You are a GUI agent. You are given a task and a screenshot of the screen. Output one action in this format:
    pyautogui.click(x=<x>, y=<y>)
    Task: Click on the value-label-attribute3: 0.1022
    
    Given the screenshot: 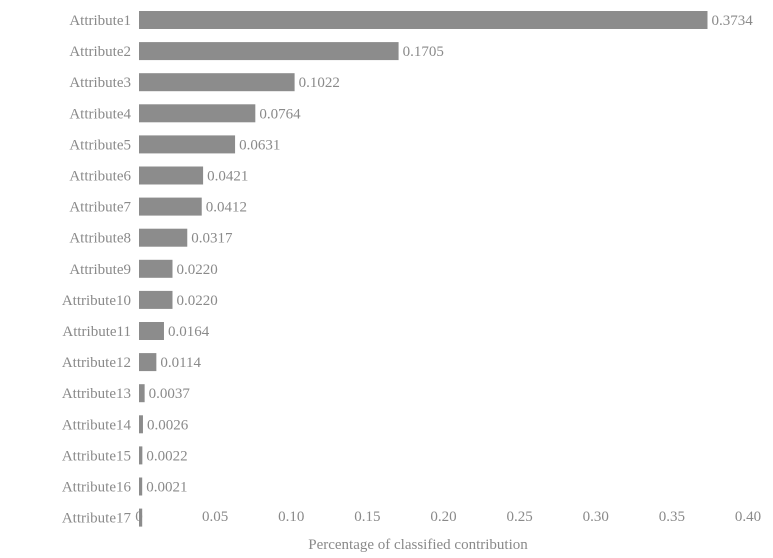 What is the action you would take?
    pyautogui.click(x=319, y=83)
    